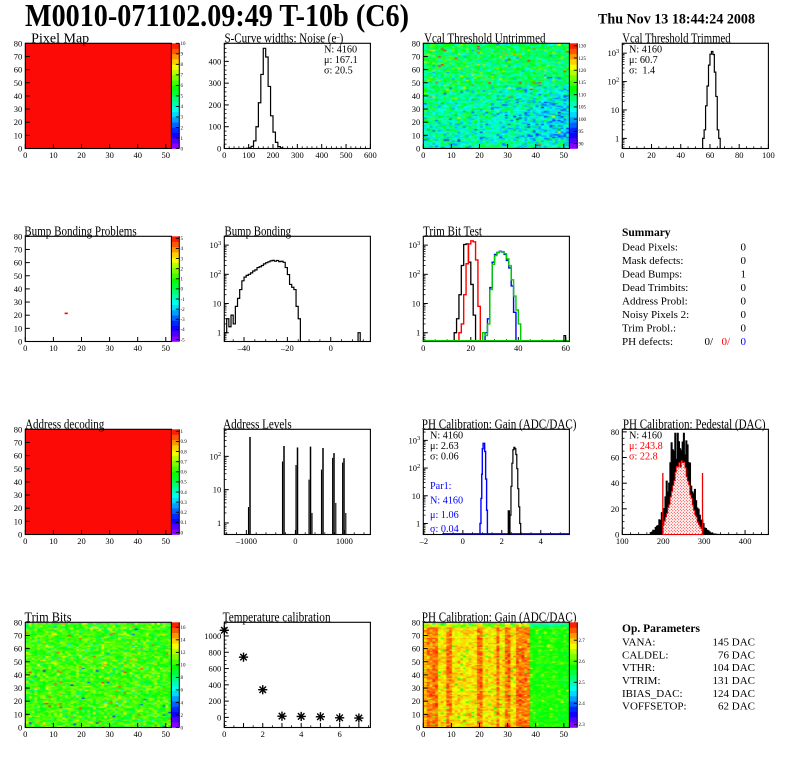  What do you see at coordinates (641, 681) in the screenshot?
I see `svg-text: VTRIM:` at bounding box center [641, 681].